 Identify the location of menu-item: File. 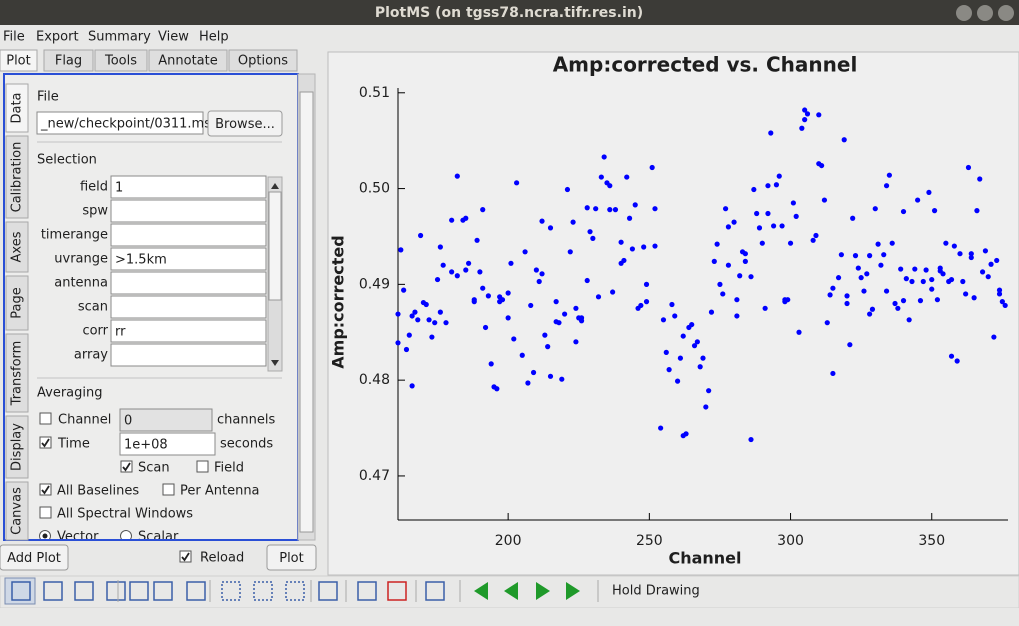
(14, 37).